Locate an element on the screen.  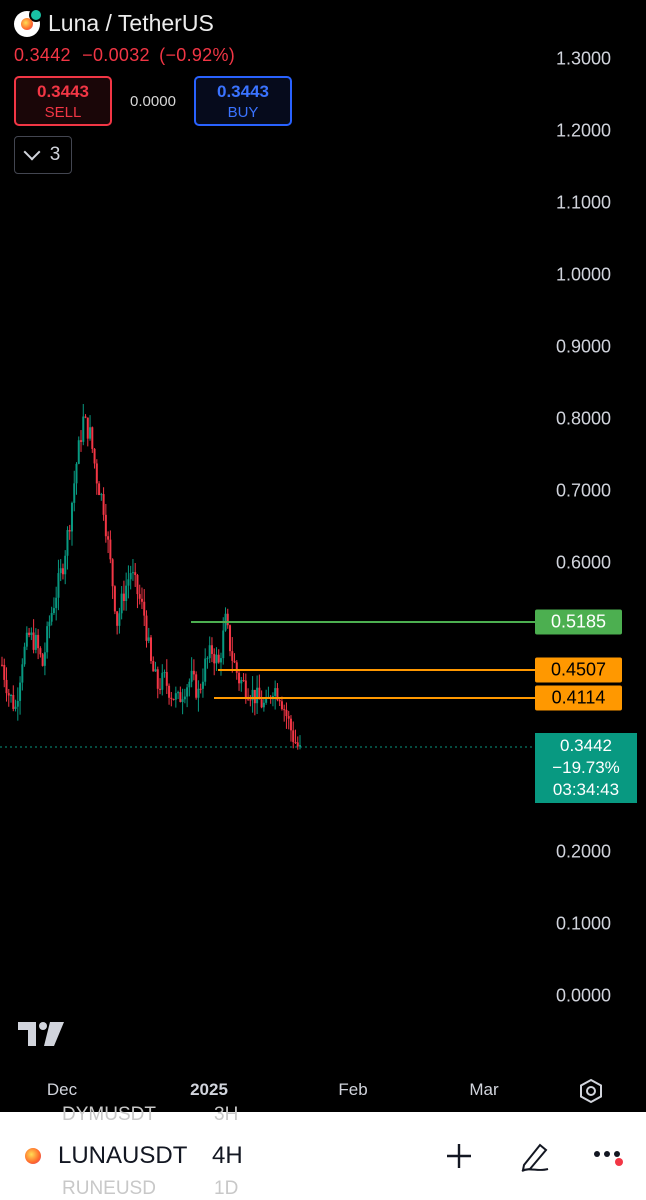
last-change: −19.73% is located at coordinates (586, 767).